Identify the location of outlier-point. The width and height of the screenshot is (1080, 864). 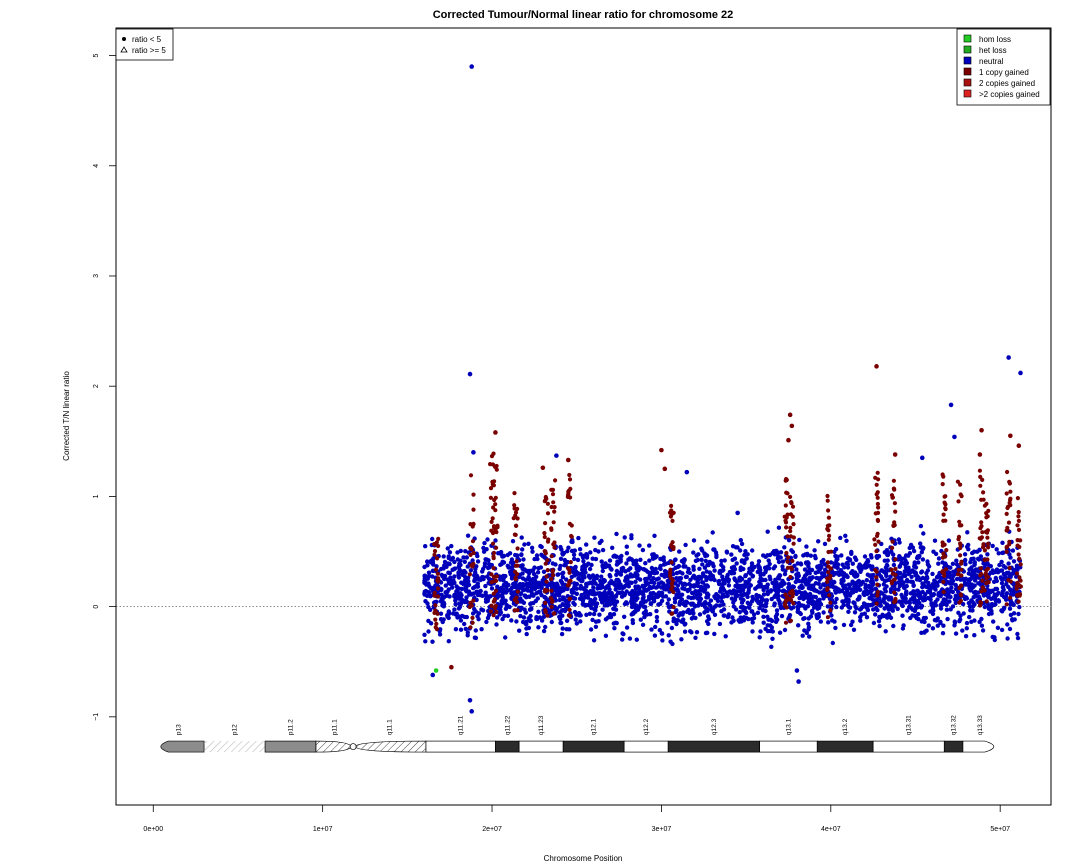
(922, 458).